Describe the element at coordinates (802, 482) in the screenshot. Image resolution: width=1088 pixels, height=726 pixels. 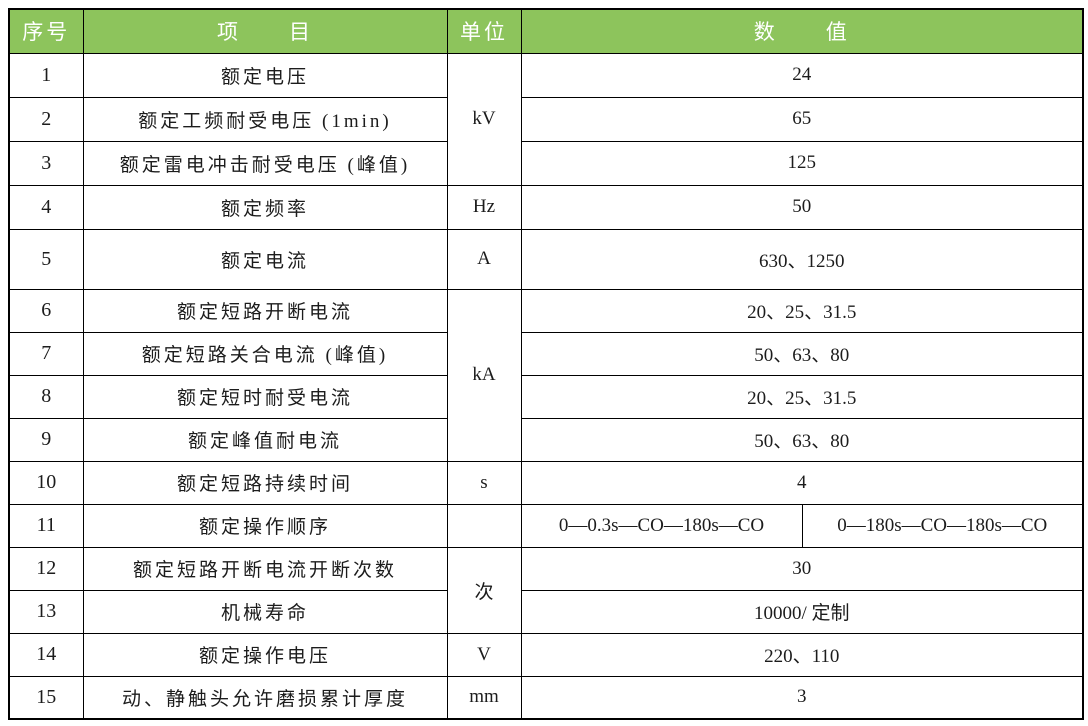
I see `value-cell: 4` at that location.